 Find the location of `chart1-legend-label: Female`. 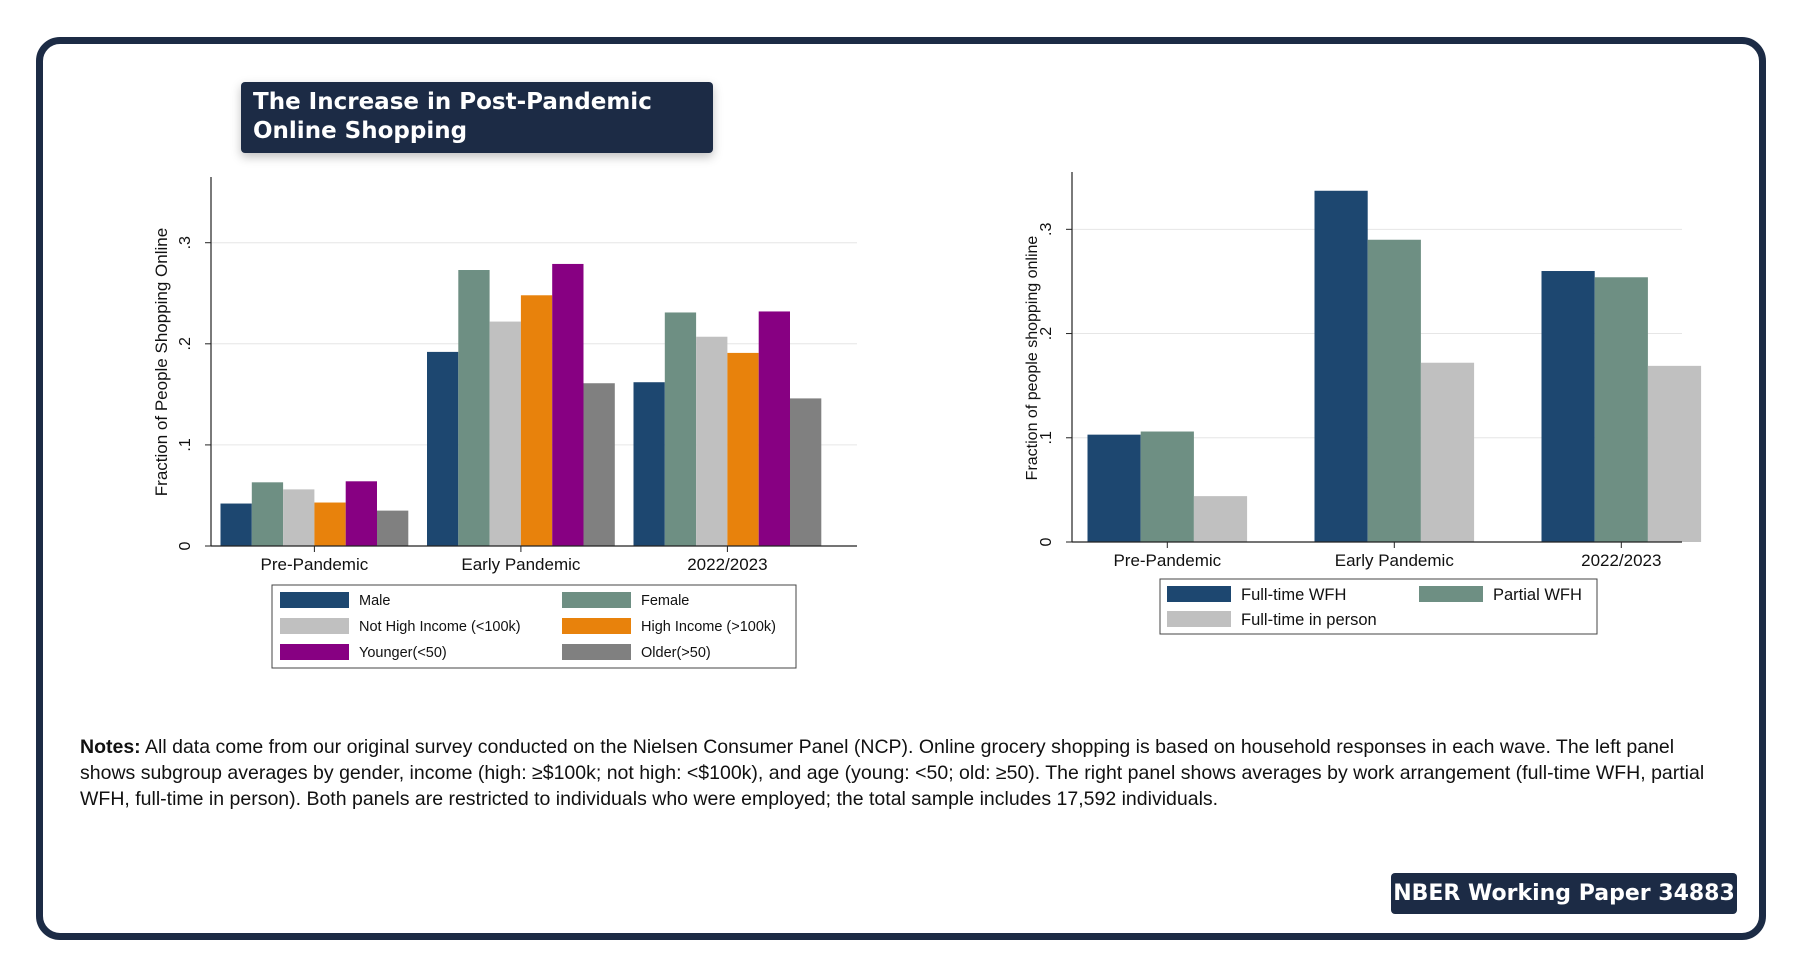

chart1-legend-label: Female is located at coordinates (665, 601).